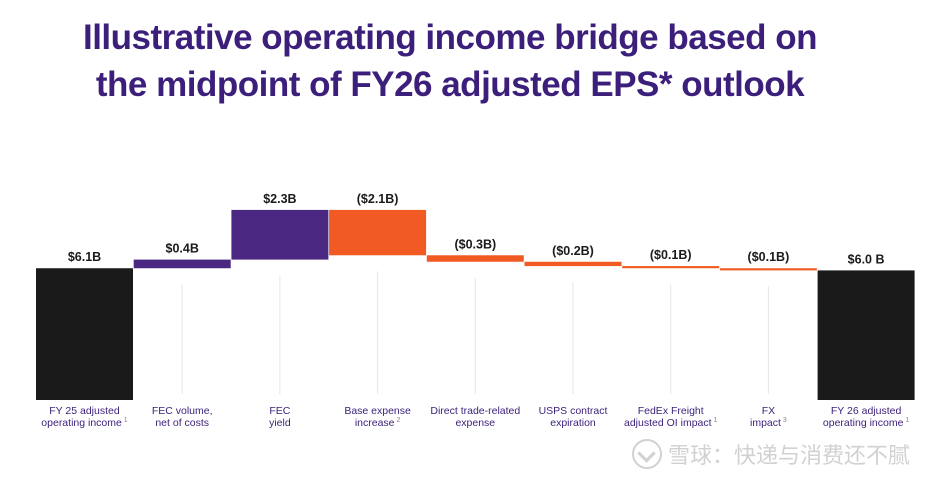 The width and height of the screenshot is (938, 478). Describe the element at coordinates (378, 199) in the screenshot. I see `value-label-4: ($2.1B)` at that location.